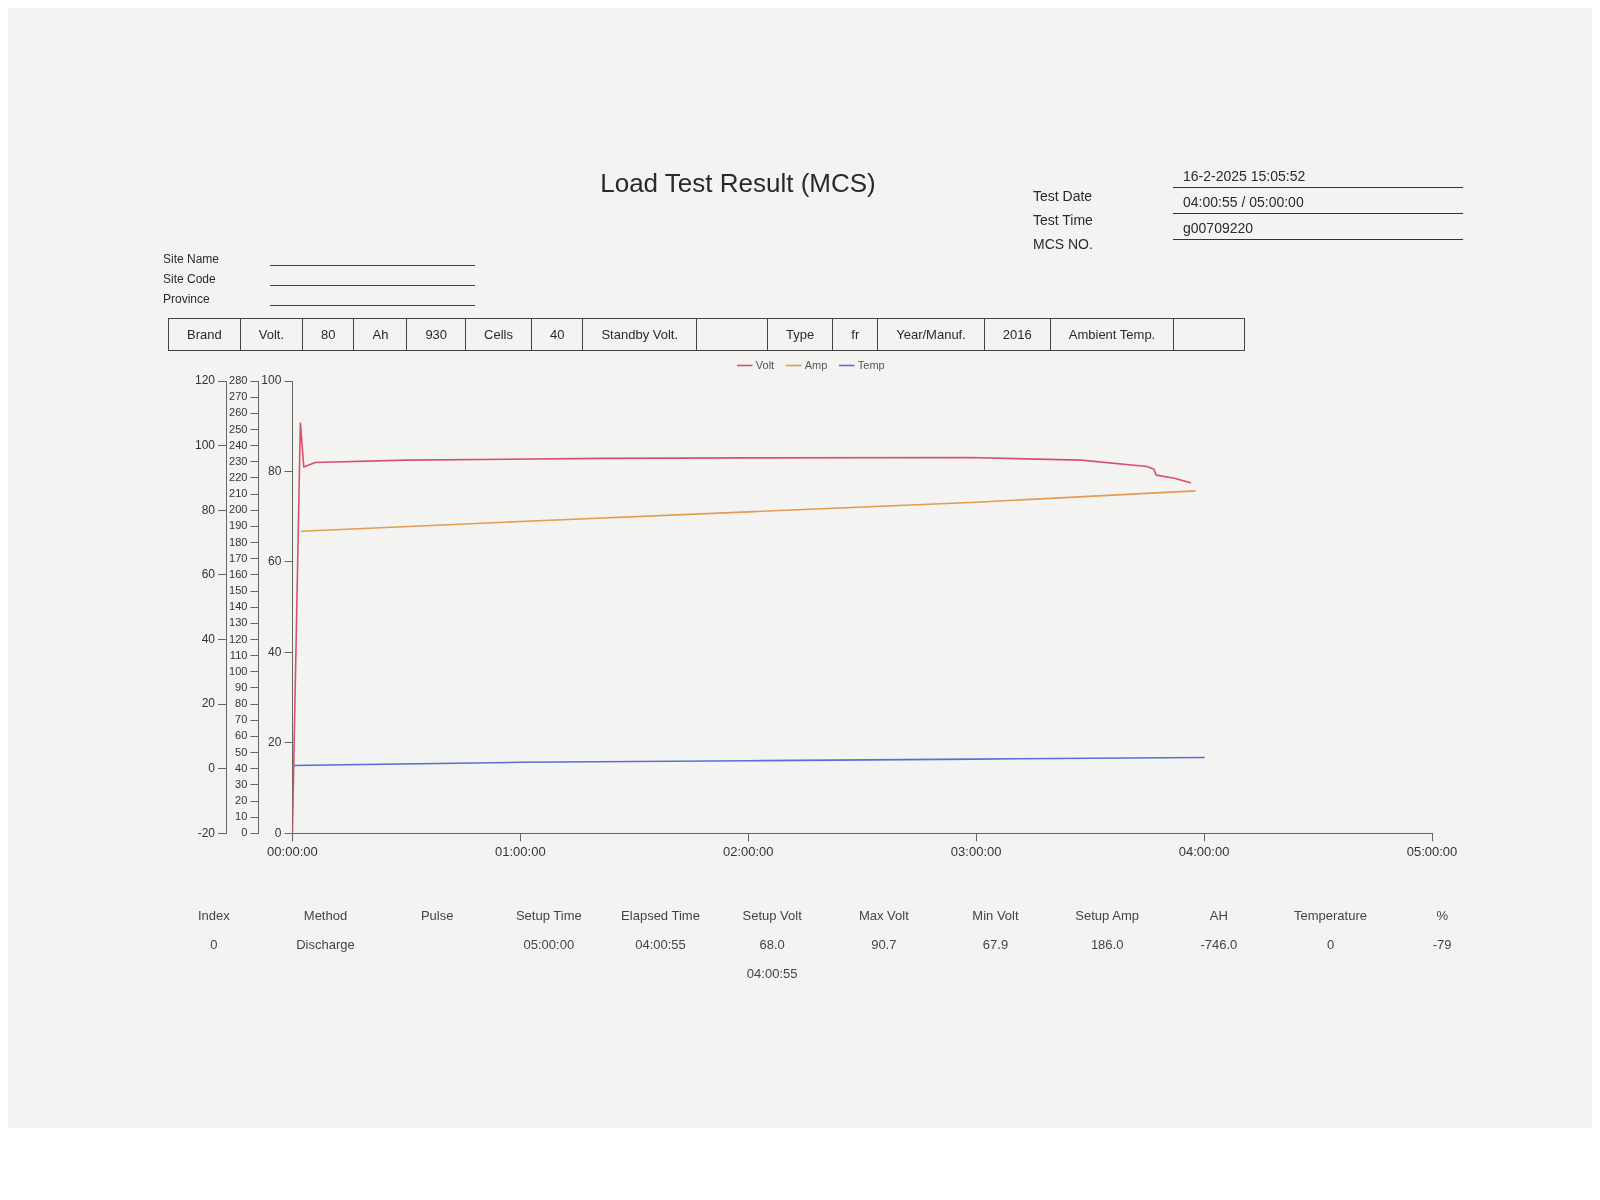 The height and width of the screenshot is (1200, 1600). What do you see at coordinates (244, 832) in the screenshot?
I see `y2-tick-label: 0` at bounding box center [244, 832].